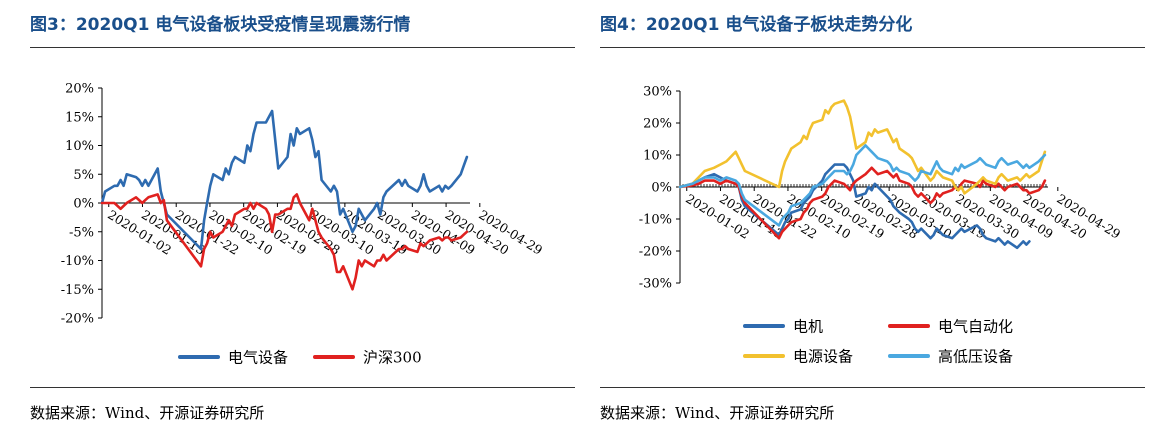 The image size is (1150, 442). I want to click on chart-title: 图4：2020Q1 电气设备子板块走势分化, so click(756, 25).